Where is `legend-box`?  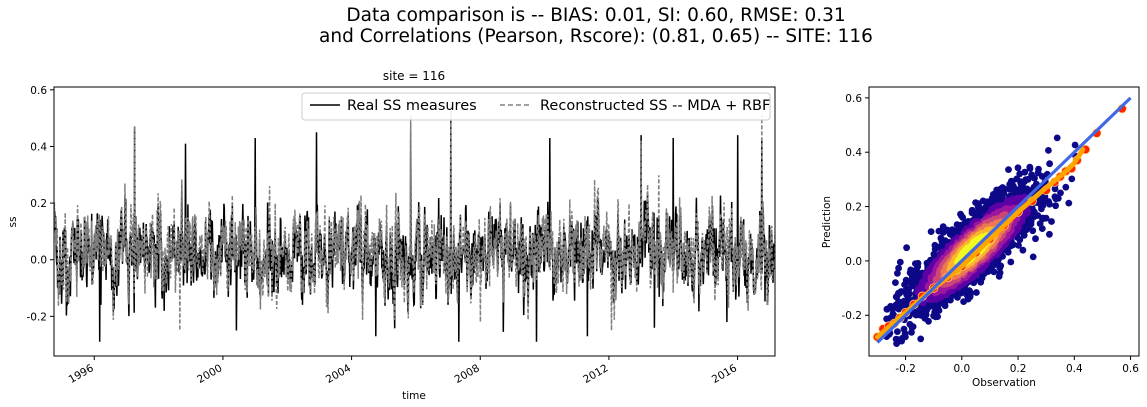
legend-box is located at coordinates (536, 106).